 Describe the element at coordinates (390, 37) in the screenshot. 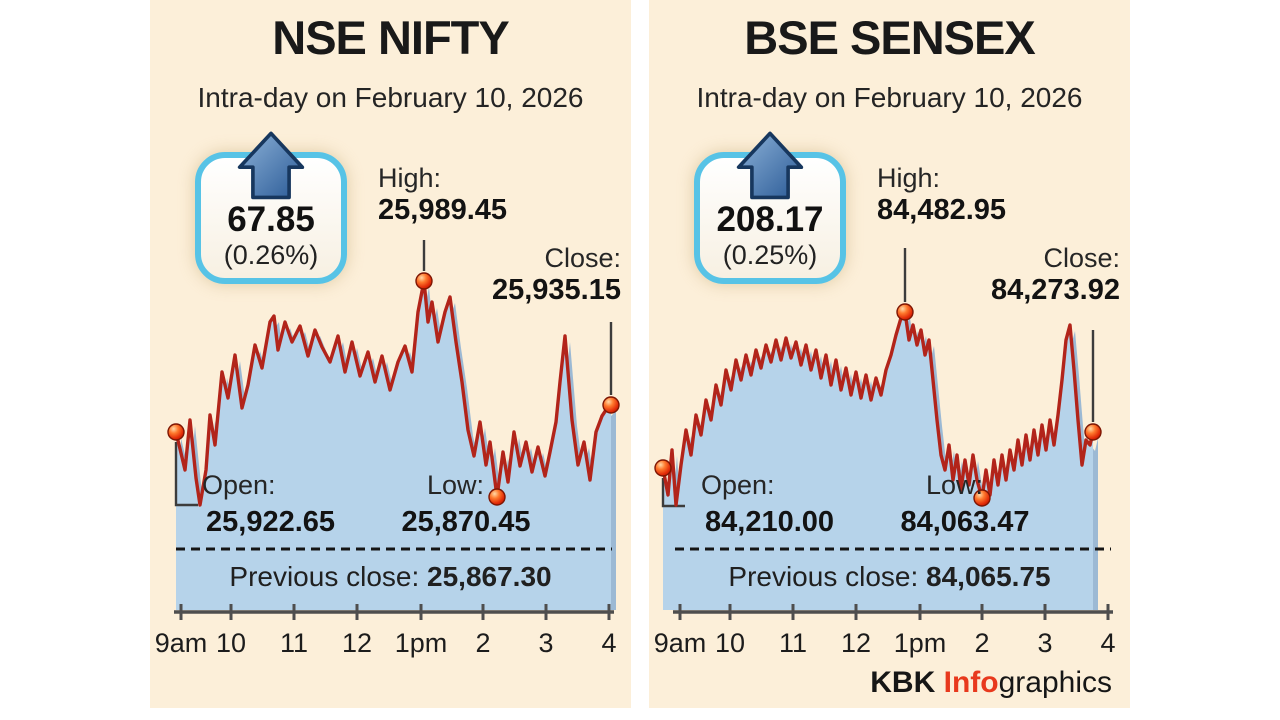

I see `page-title: NSE NIFTY` at that location.